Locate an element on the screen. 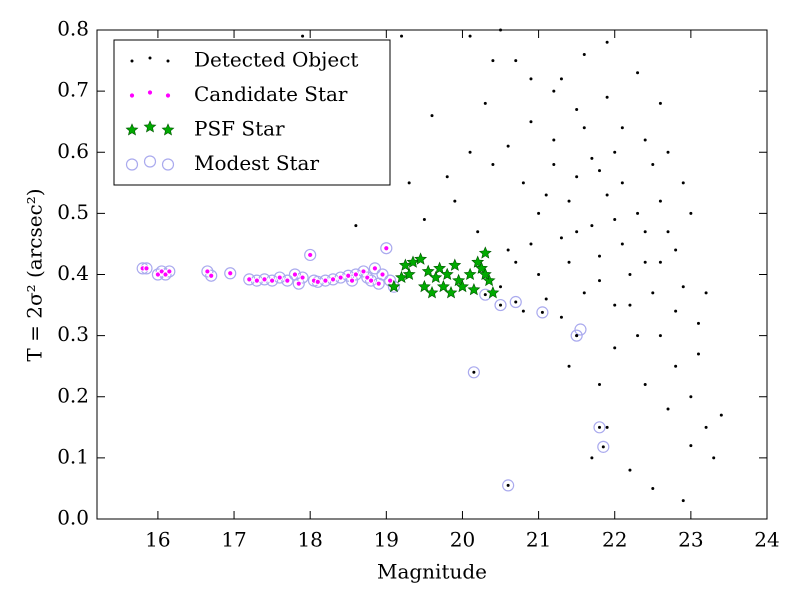 Image resolution: width=800 pixels, height=604 pixels. y-axis-label: T = 2σ² (arcsec²) is located at coordinates (35, 274).